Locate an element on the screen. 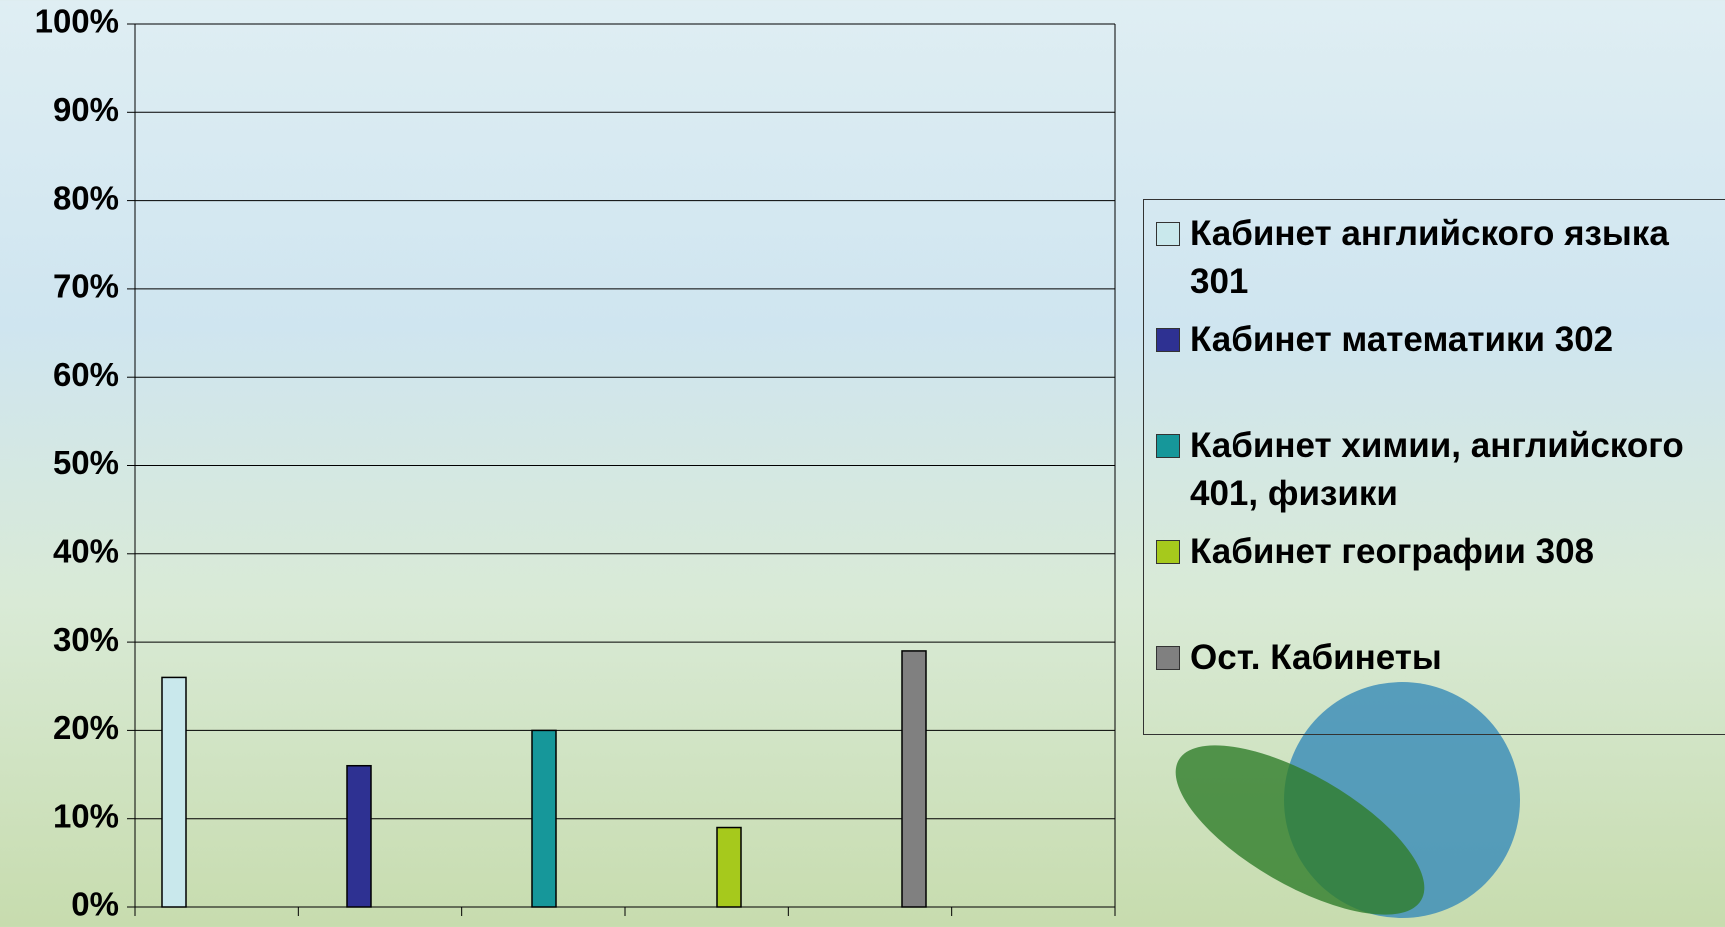 The image size is (1725, 927). y-tick-label: 60% is located at coordinates (86, 374).